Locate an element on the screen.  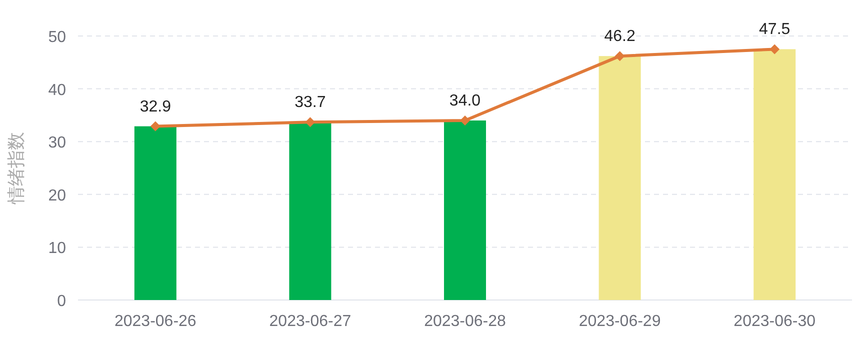
data-label: 32.9 is located at coordinates (156, 107).